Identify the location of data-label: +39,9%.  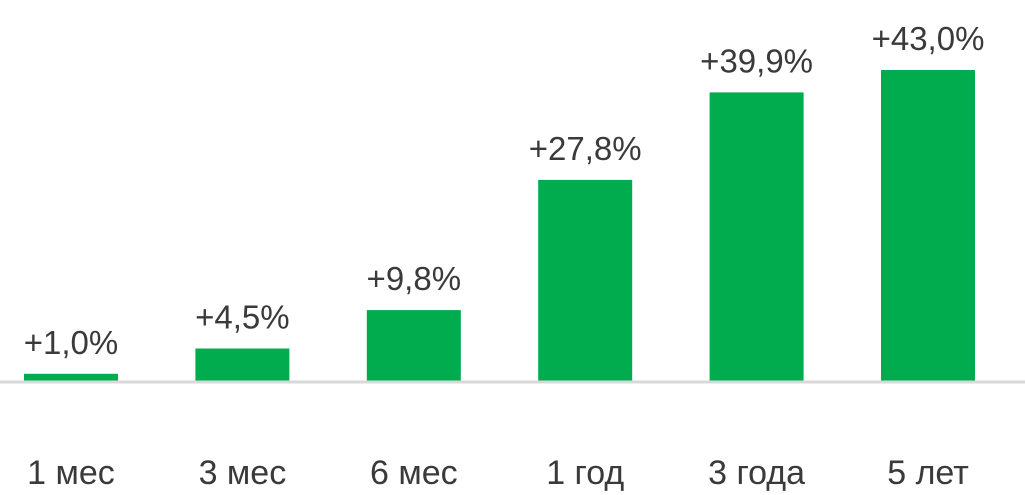
(756, 60).